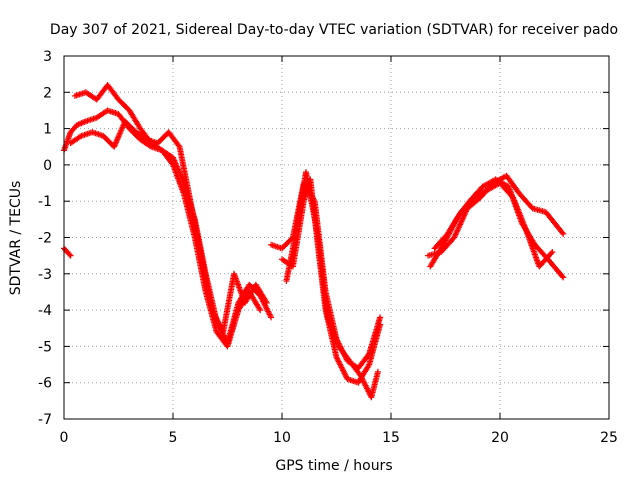  What do you see at coordinates (609, 438) in the screenshot?
I see `x-tick-label: 25` at bounding box center [609, 438].